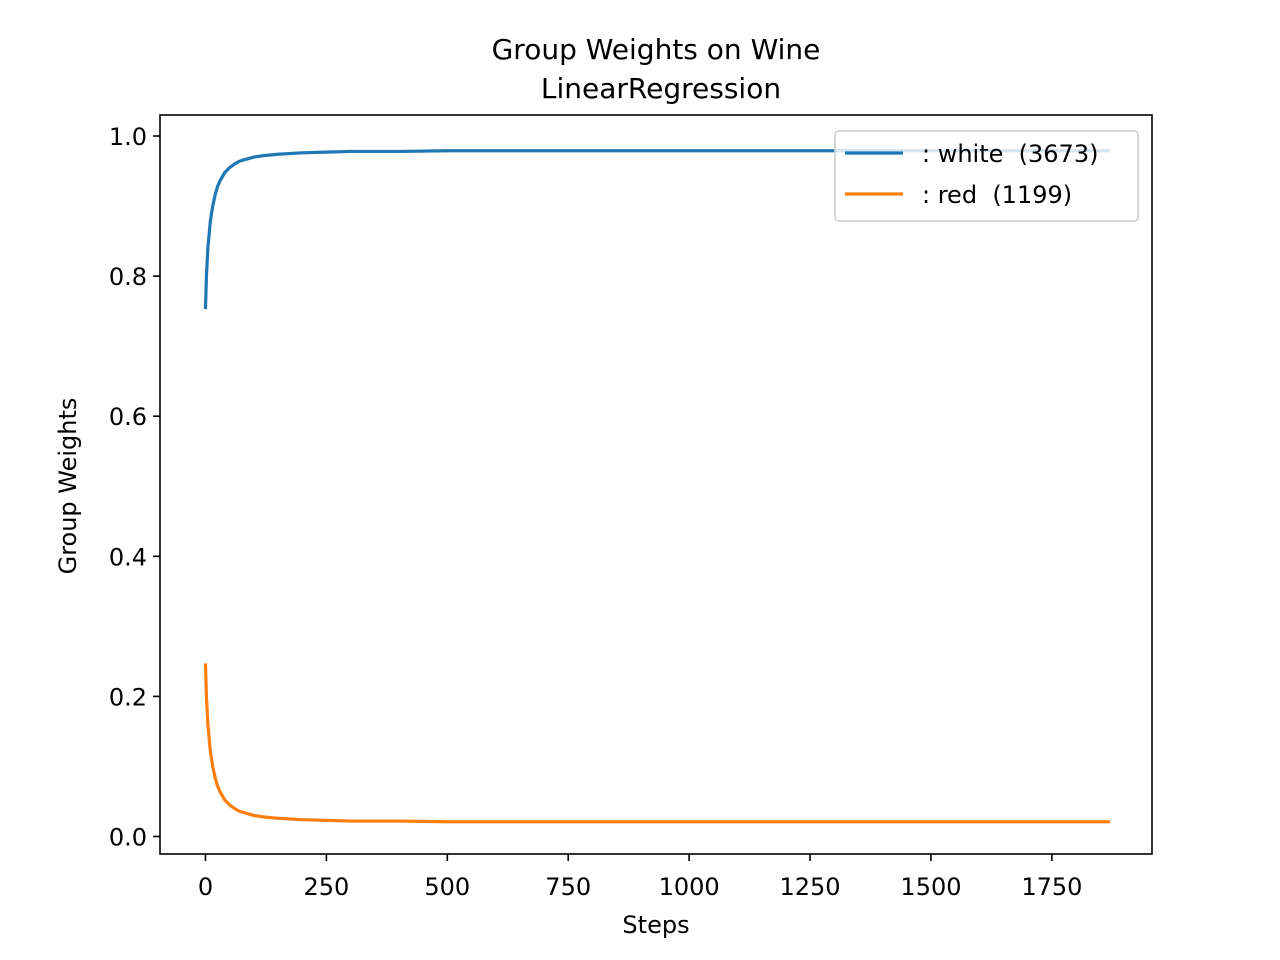 Image resolution: width=1280 pixels, height=960 pixels. Describe the element at coordinates (134, 487) in the screenshot. I see `y-axis-ticks: 0.0 0.2 0.4 0.6 0.8 1.0` at that location.